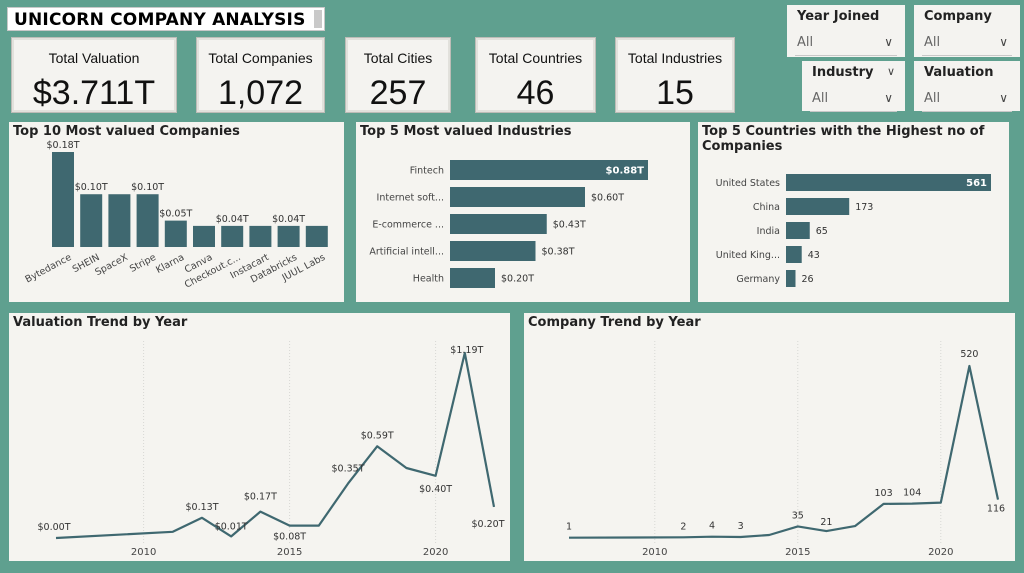 The image size is (1024, 573). I want to click on data-label: 104, so click(912, 493).